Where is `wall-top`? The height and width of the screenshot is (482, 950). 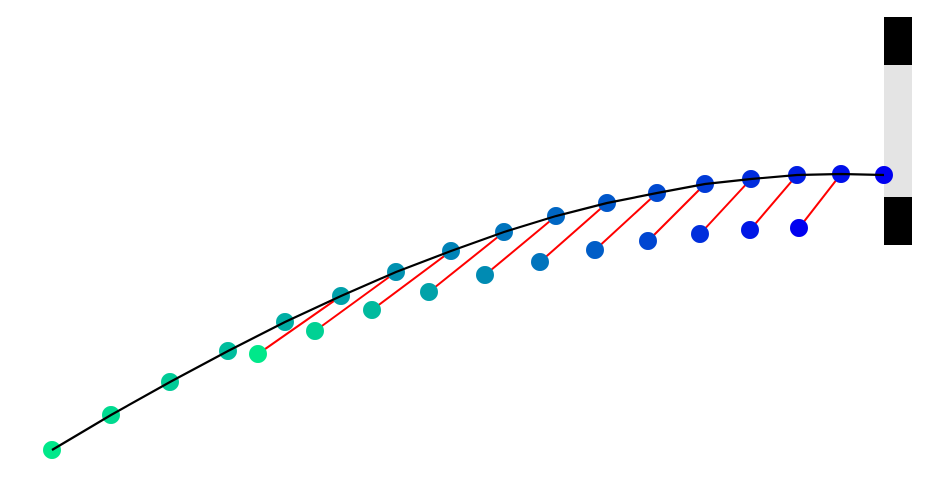
wall-top is located at coordinates (898, 41).